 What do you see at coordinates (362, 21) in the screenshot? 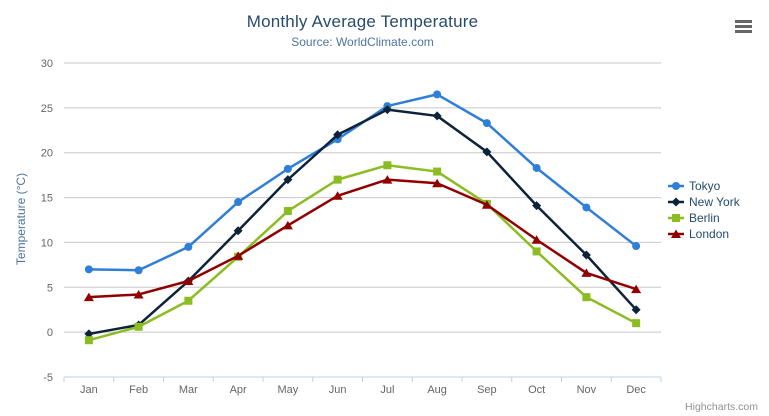
I see `chart-title: Monthly Average Temperature` at bounding box center [362, 21].